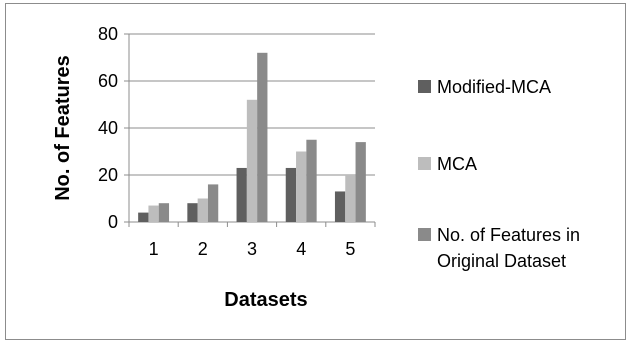  I want to click on x-tick-label-3: 3, so click(252, 249).